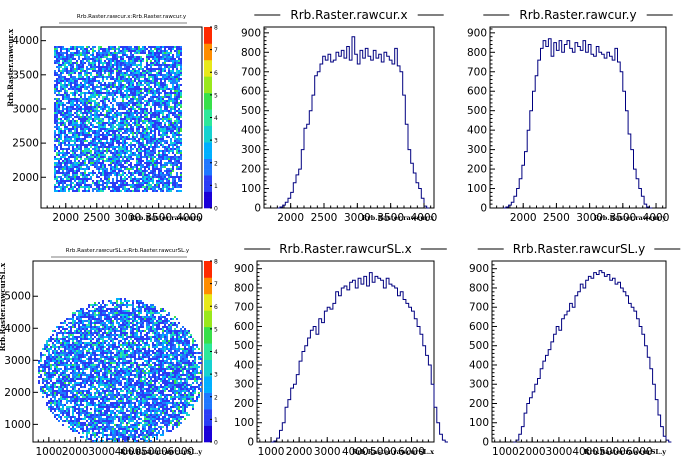 This screenshot has width=696, height=472. What do you see at coordinates (216, 28) in the screenshot?
I see `z-tick-label: 8` at bounding box center [216, 28].